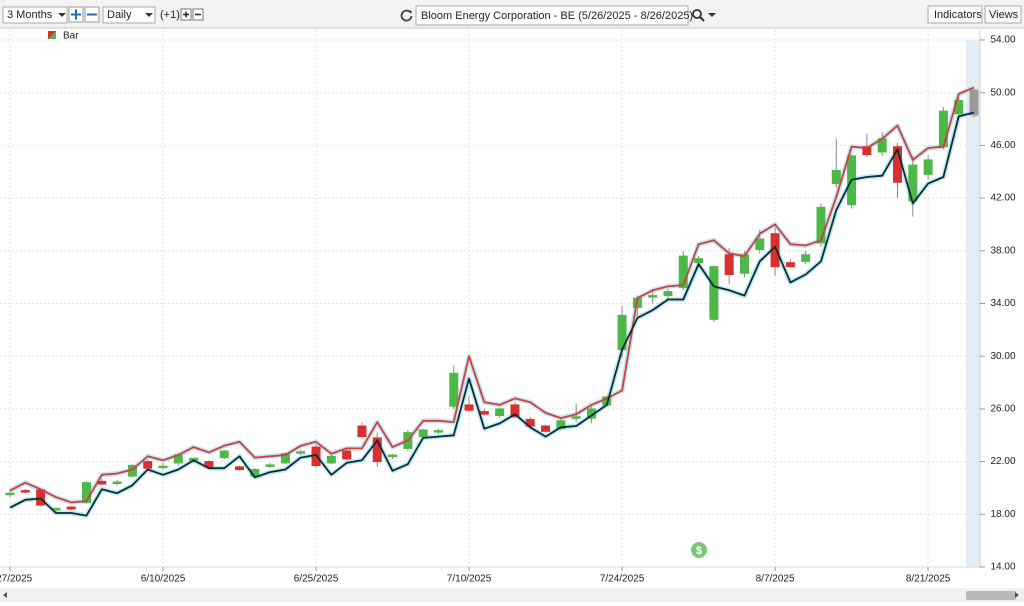  I want to click on x-tick-label: 7/24/2025, so click(622, 579).